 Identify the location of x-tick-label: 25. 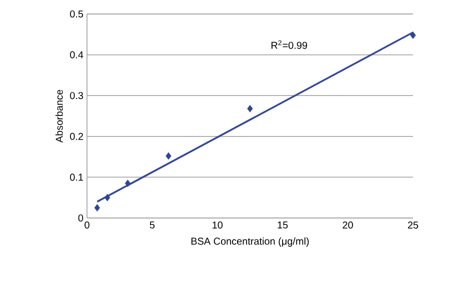
(413, 225).